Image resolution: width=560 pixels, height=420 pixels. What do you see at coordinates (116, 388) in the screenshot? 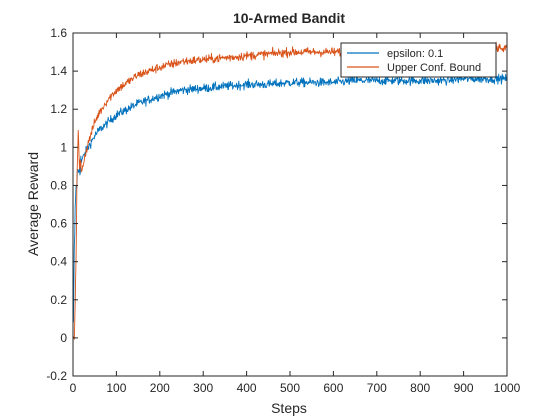
I see `x-tick-label: 100` at bounding box center [116, 388].